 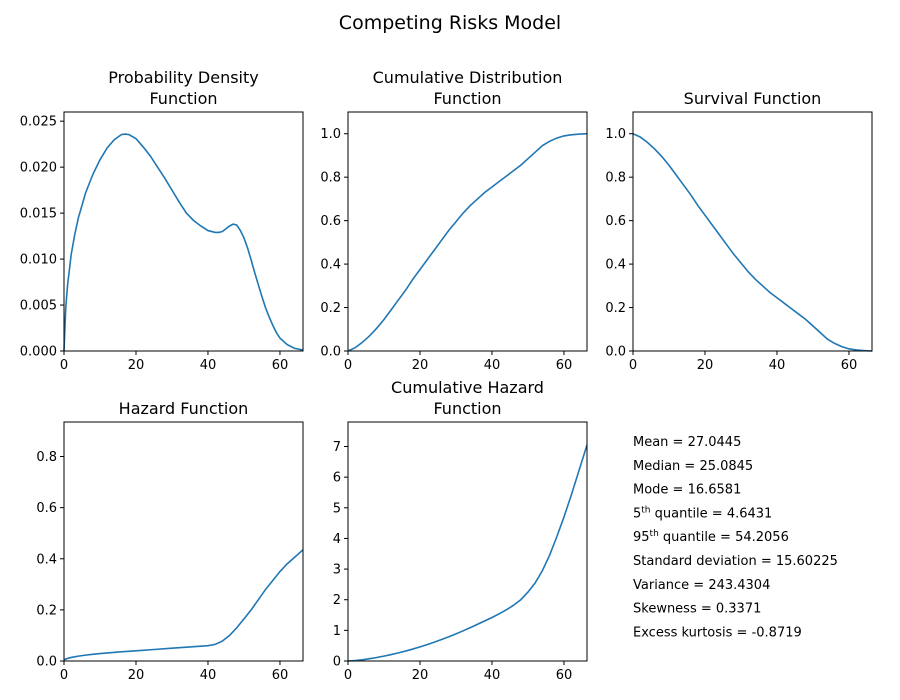 What do you see at coordinates (208, 675) in the screenshot?
I see `hf-xtick-label: 40` at bounding box center [208, 675].